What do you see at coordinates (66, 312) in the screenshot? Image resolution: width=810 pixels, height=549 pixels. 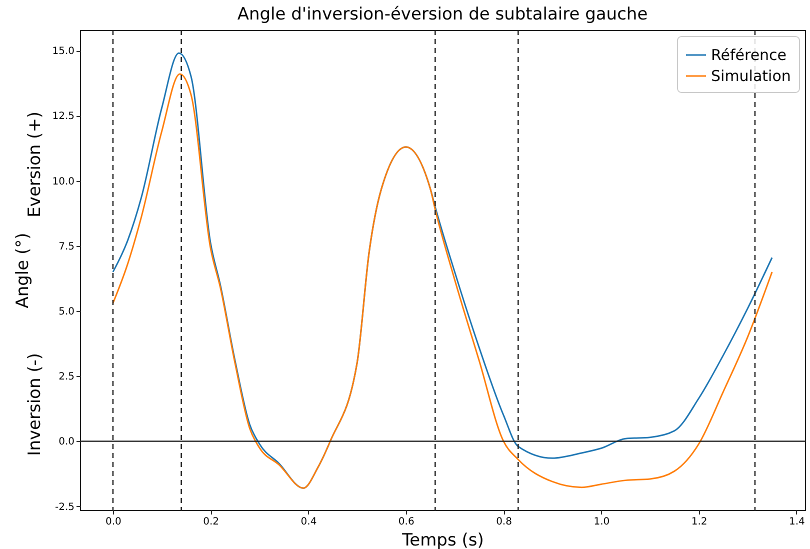 I see `y-tick-label: 5.0` at bounding box center [66, 312].